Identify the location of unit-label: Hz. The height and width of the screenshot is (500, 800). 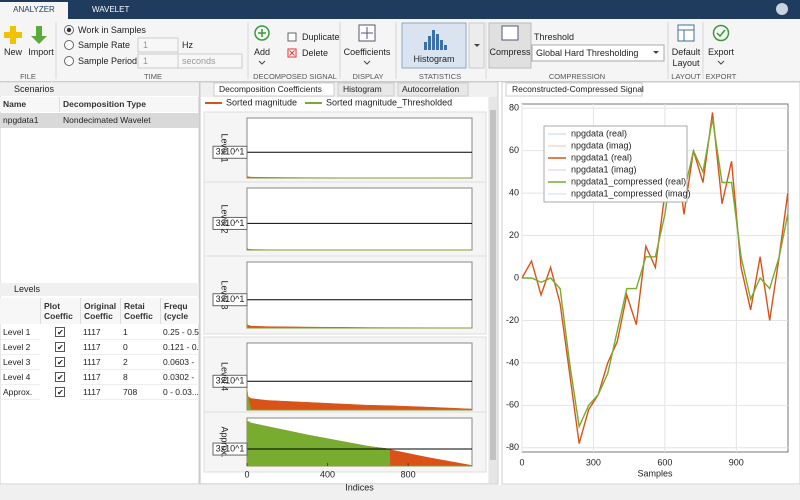
(187, 45).